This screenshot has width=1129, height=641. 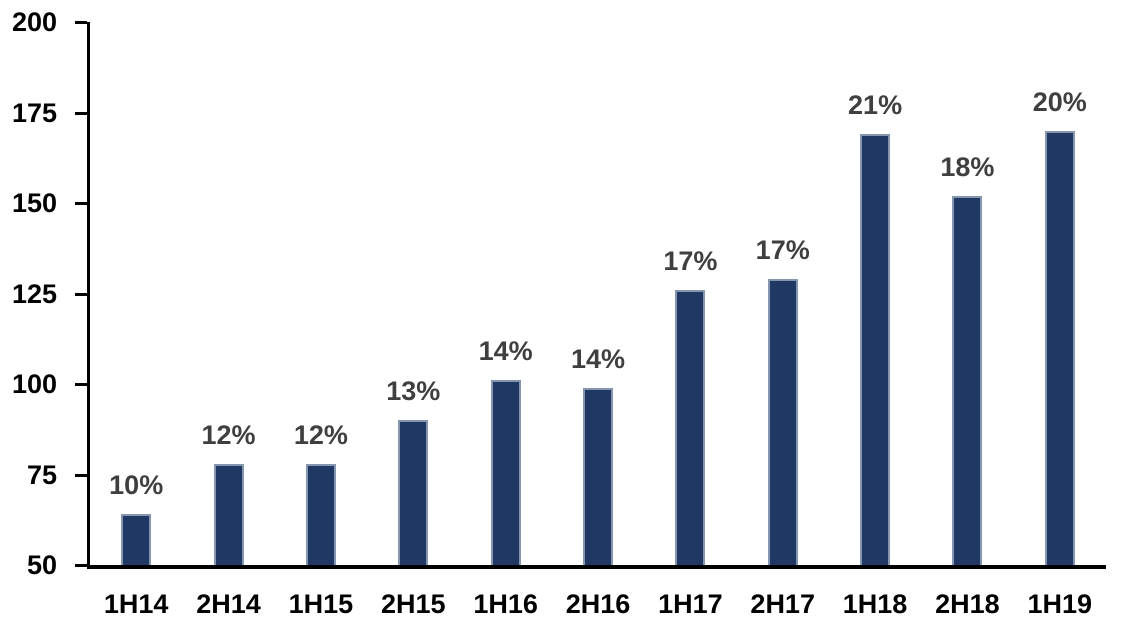 I want to click on x-axis-label: 1H19, so click(x=1060, y=604).